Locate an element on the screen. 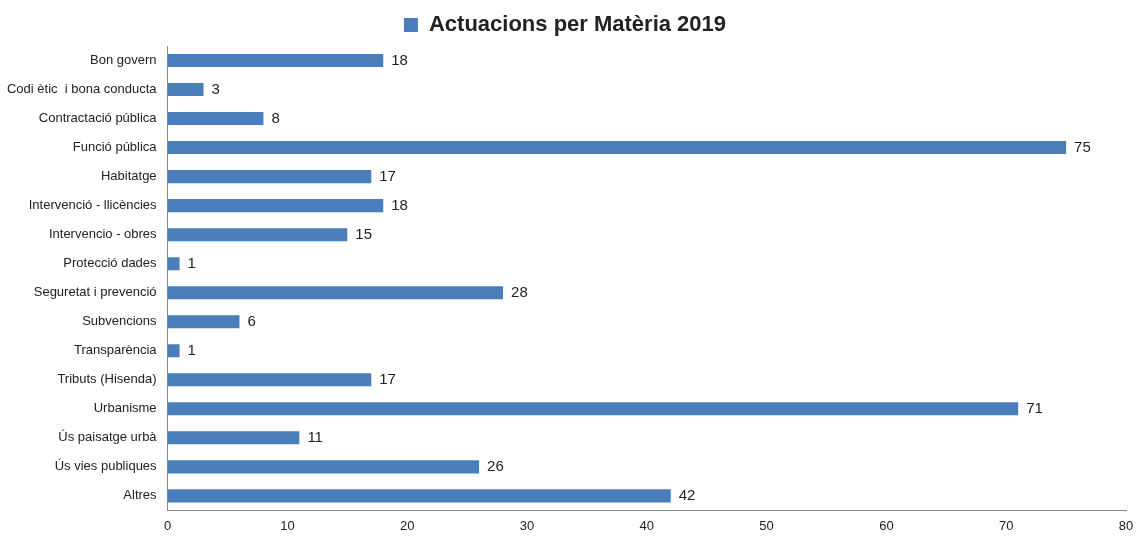  y-tick-label: Codi ètic i bona conducta is located at coordinates (82, 89).